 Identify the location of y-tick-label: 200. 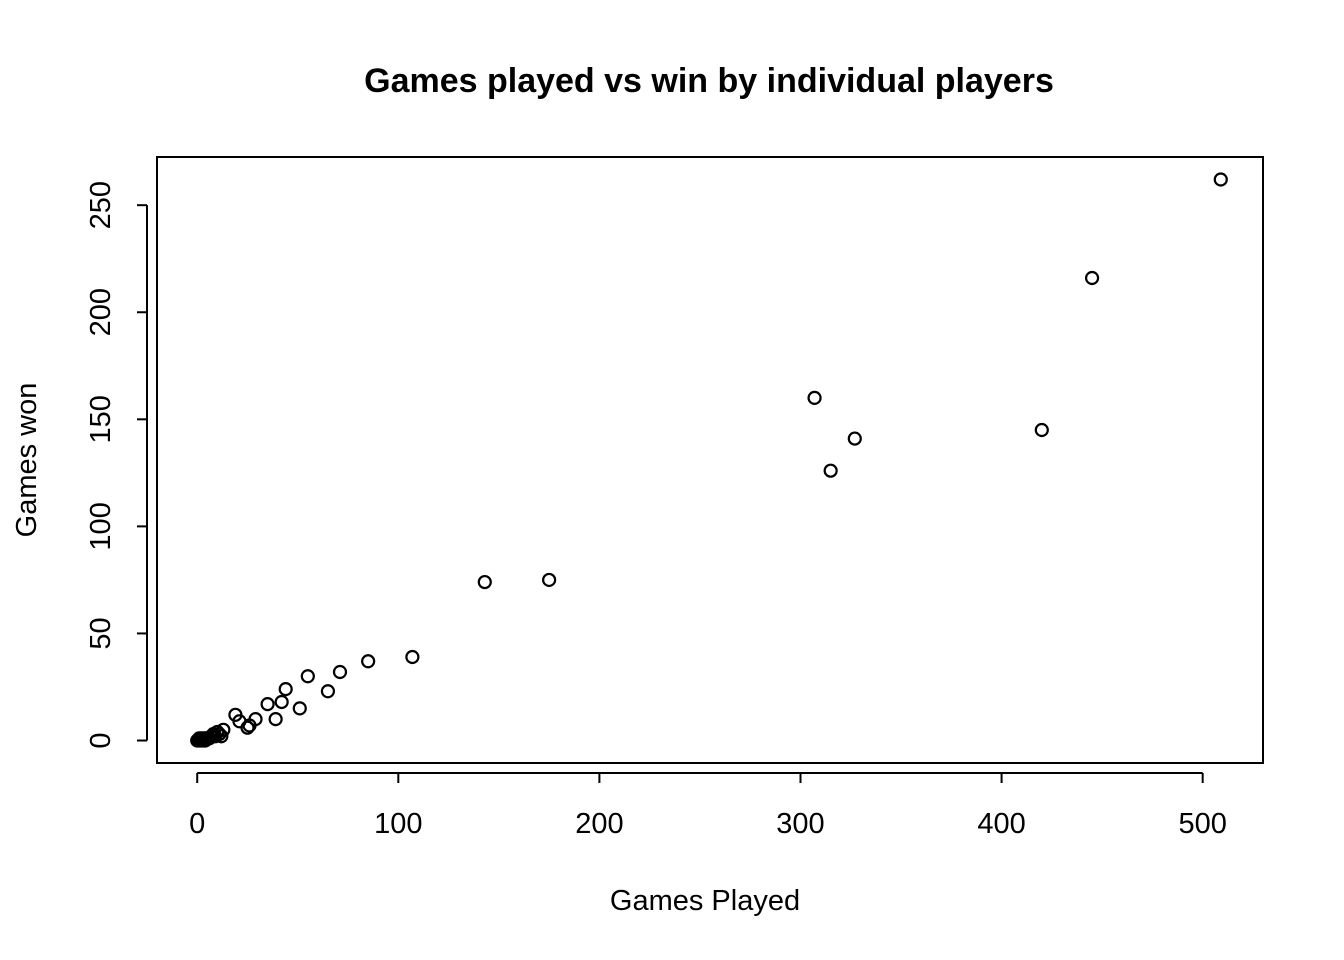
(101, 312).